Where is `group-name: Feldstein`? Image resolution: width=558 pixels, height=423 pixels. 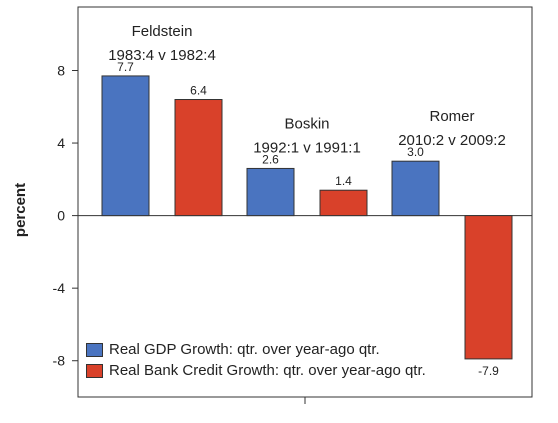 group-name: Feldstein is located at coordinates (162, 31).